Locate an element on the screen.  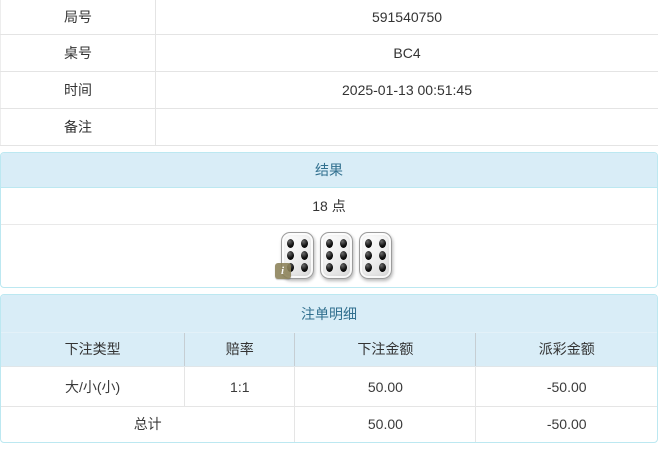
die-icon: i is located at coordinates (294, 255).